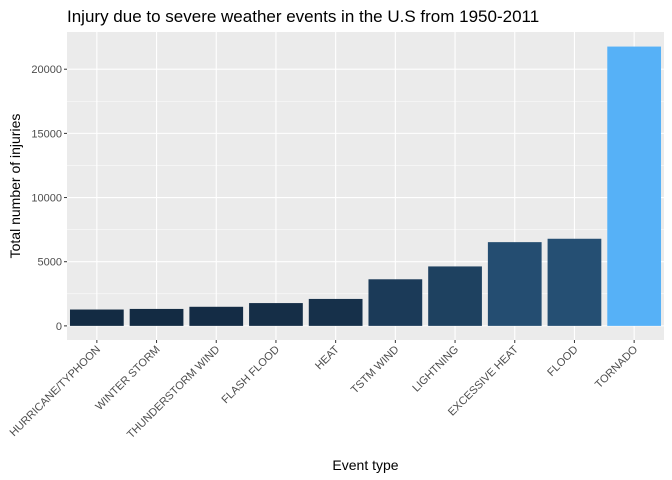 The height and width of the screenshot is (480, 672). What do you see at coordinates (365, 465) in the screenshot?
I see `x-axis-title: Event type` at bounding box center [365, 465].